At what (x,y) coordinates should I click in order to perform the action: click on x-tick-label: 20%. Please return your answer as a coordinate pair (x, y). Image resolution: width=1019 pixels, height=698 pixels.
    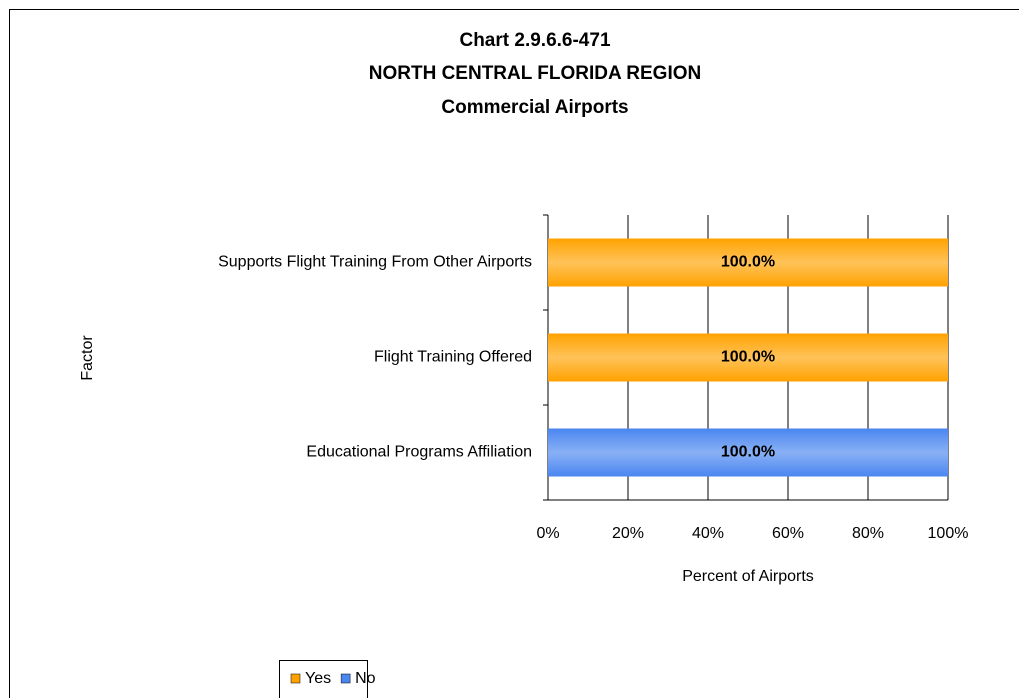
    Looking at the image, I should click on (628, 533).